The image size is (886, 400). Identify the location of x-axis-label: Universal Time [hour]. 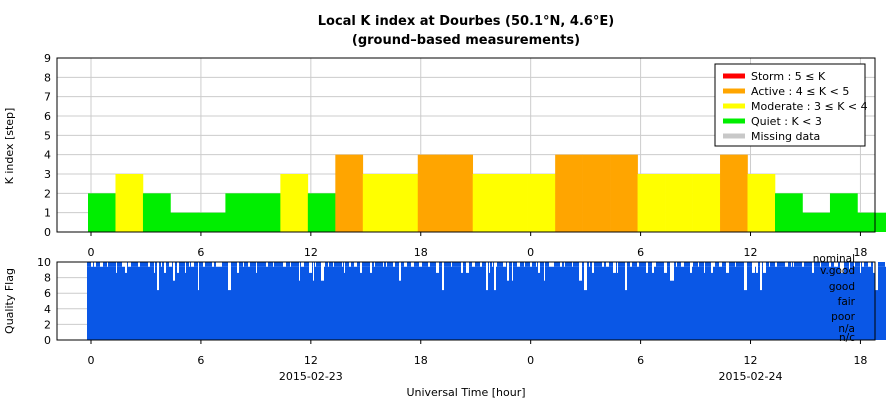
(465, 392).